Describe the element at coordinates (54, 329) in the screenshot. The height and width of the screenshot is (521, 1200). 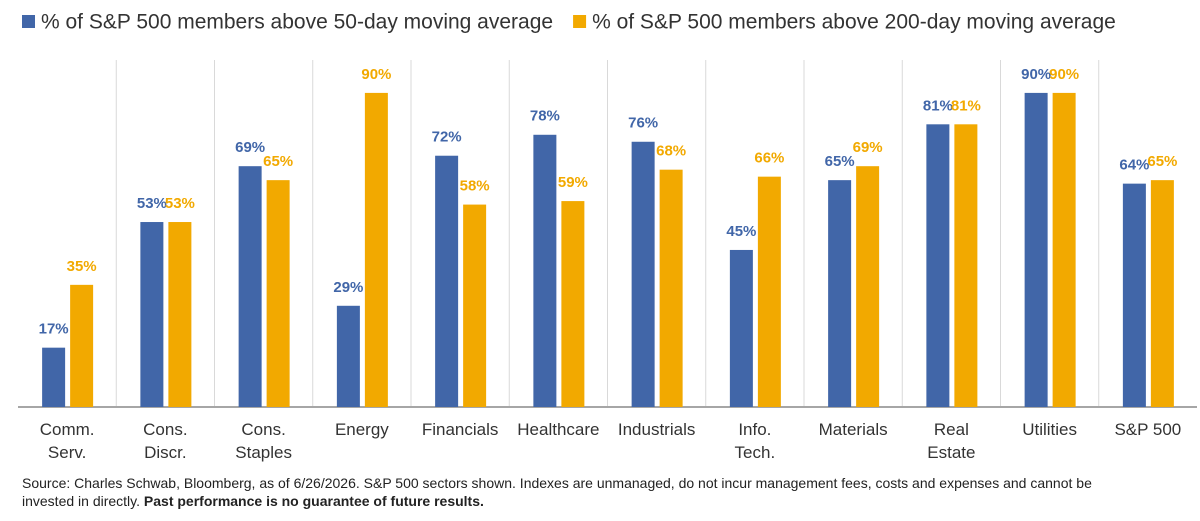
I see `value-label: 17%` at that location.